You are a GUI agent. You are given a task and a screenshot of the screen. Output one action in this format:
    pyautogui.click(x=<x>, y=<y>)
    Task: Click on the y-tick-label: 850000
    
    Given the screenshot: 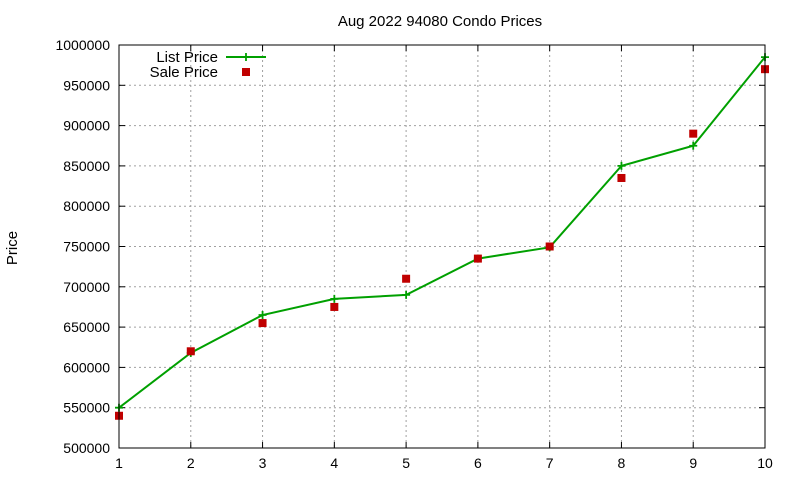 What is the action you would take?
    pyautogui.click(x=86, y=166)
    